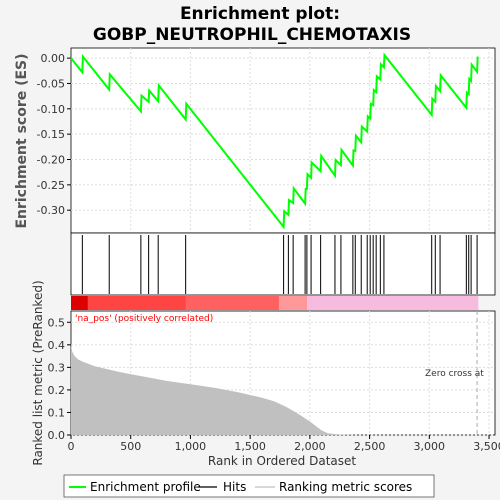  What do you see at coordinates (232, 303) in the screenshot?
I see `band-positive-mid` at bounding box center [232, 303].